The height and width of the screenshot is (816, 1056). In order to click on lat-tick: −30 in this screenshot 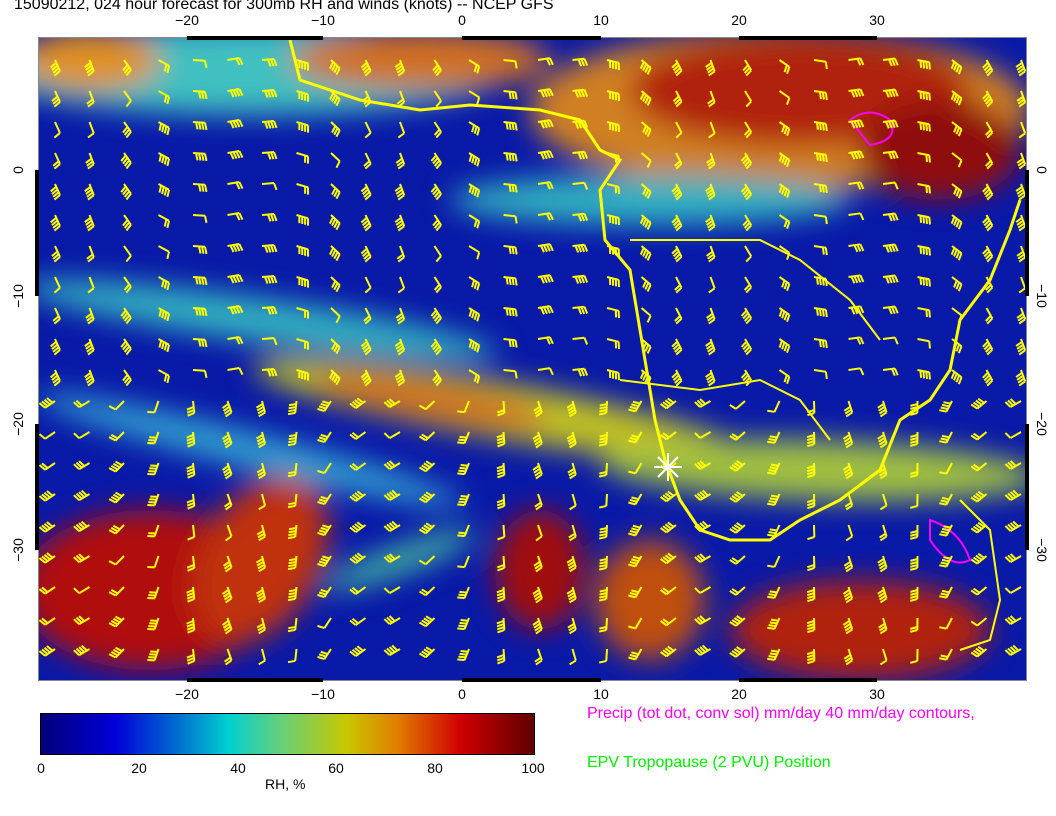, I will do `click(1042, 550)`.